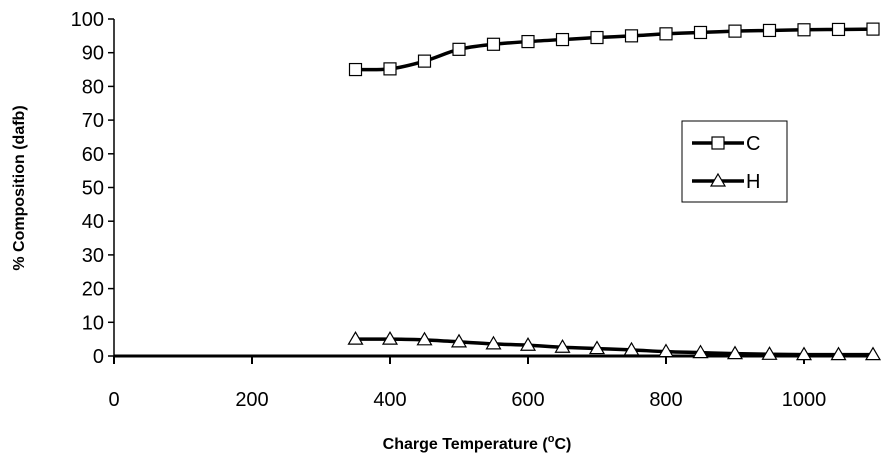  Describe the element at coordinates (93, 121) in the screenshot. I see `y-tick-label: 70` at that location.